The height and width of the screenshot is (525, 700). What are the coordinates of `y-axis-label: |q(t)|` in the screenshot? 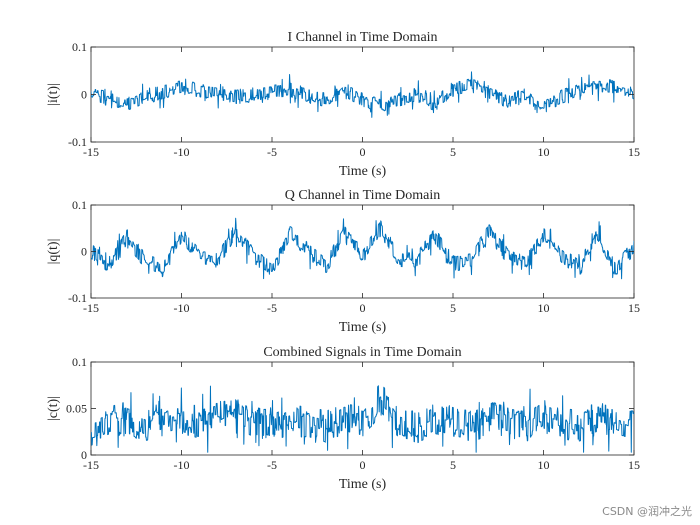 It's located at (53, 252).